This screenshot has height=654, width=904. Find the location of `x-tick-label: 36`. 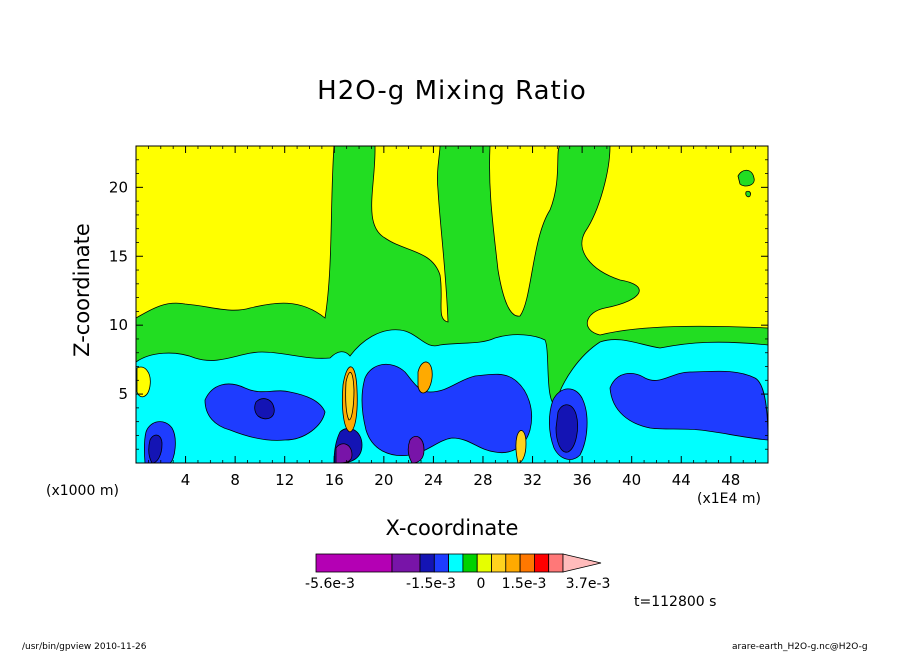

x-tick-label: 36 is located at coordinates (582, 480).